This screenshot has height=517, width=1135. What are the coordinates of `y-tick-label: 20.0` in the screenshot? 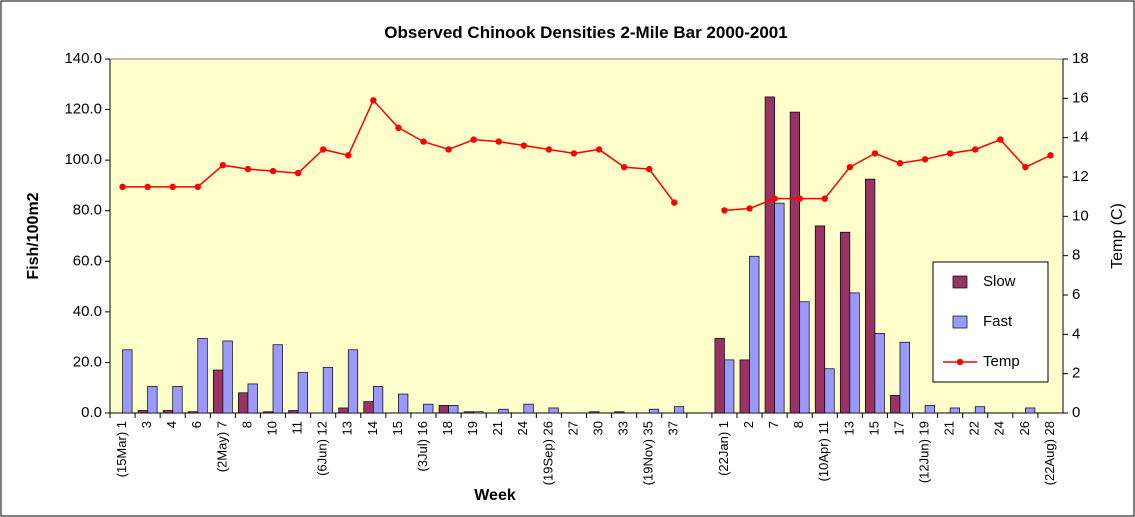 It's located at (87, 361).